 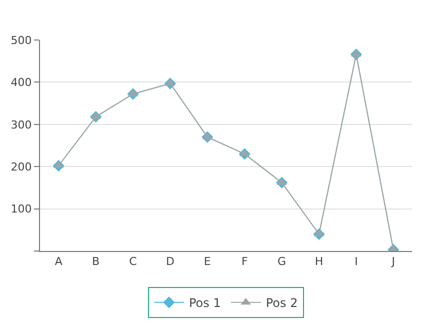 What do you see at coordinates (205, 303) in the screenshot?
I see `legend-label: Pos 1` at bounding box center [205, 303].